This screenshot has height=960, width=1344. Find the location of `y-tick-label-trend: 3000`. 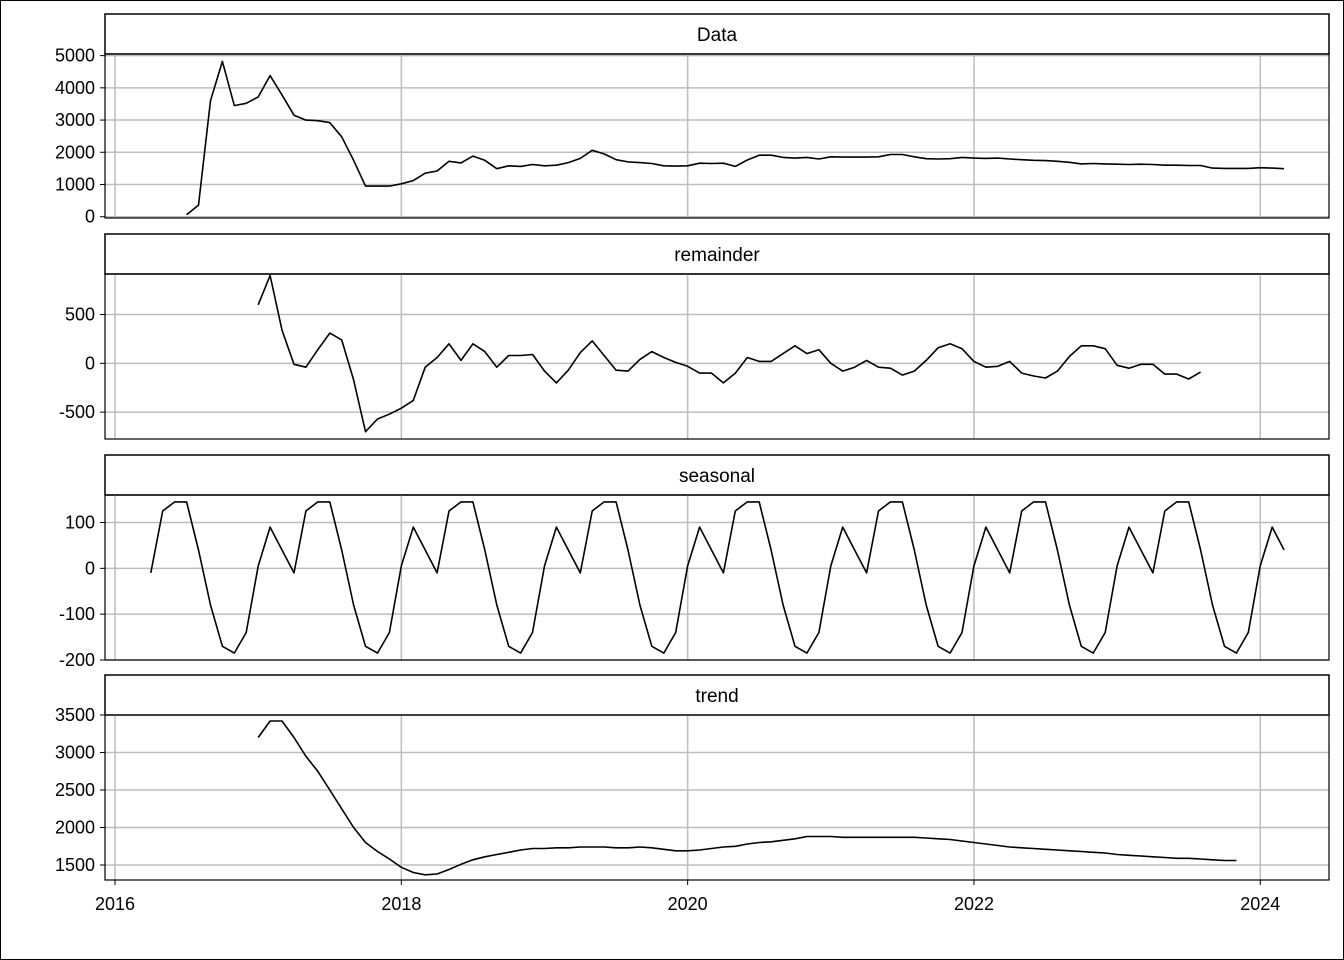

y-tick-label-trend: 3000 is located at coordinates (75, 753).